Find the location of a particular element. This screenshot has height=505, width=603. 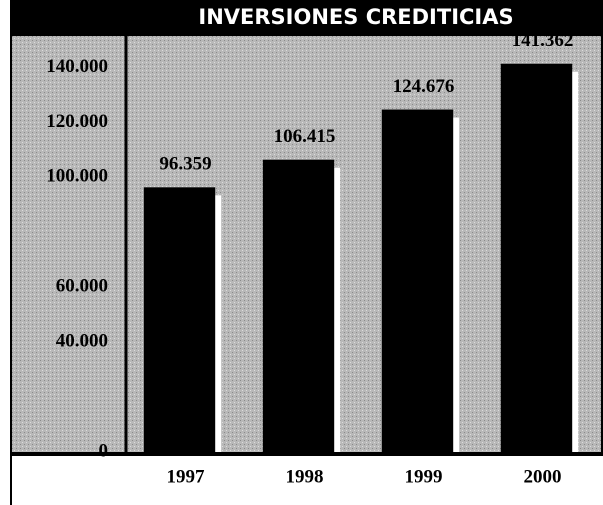

value-label: 106.415 is located at coordinates (305, 136).